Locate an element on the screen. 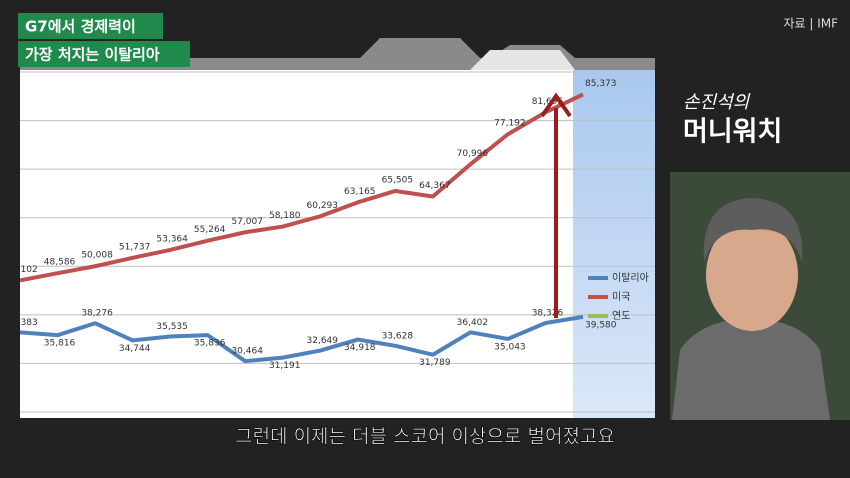  data-label: 33,628 is located at coordinates (398, 336).